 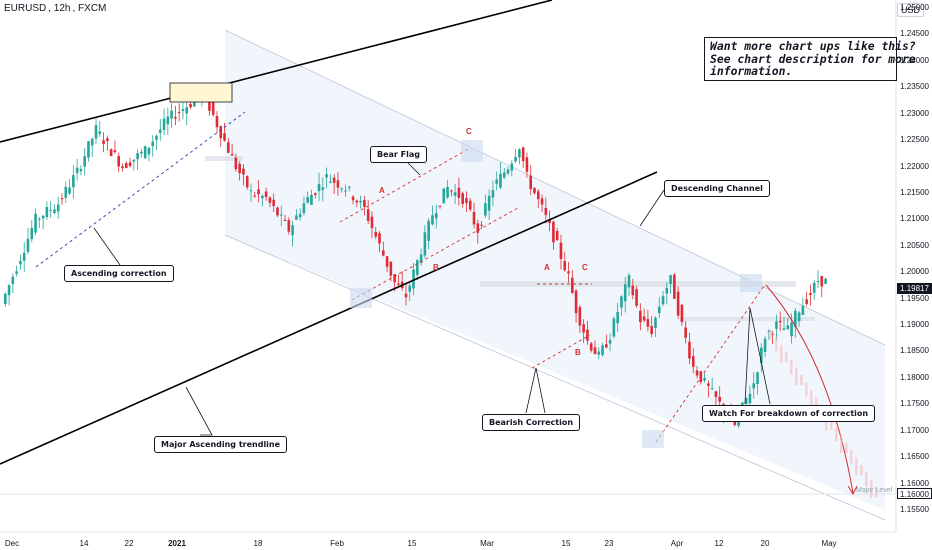 What do you see at coordinates (829, 543) in the screenshot?
I see `time-tick-label: May` at bounding box center [829, 543].